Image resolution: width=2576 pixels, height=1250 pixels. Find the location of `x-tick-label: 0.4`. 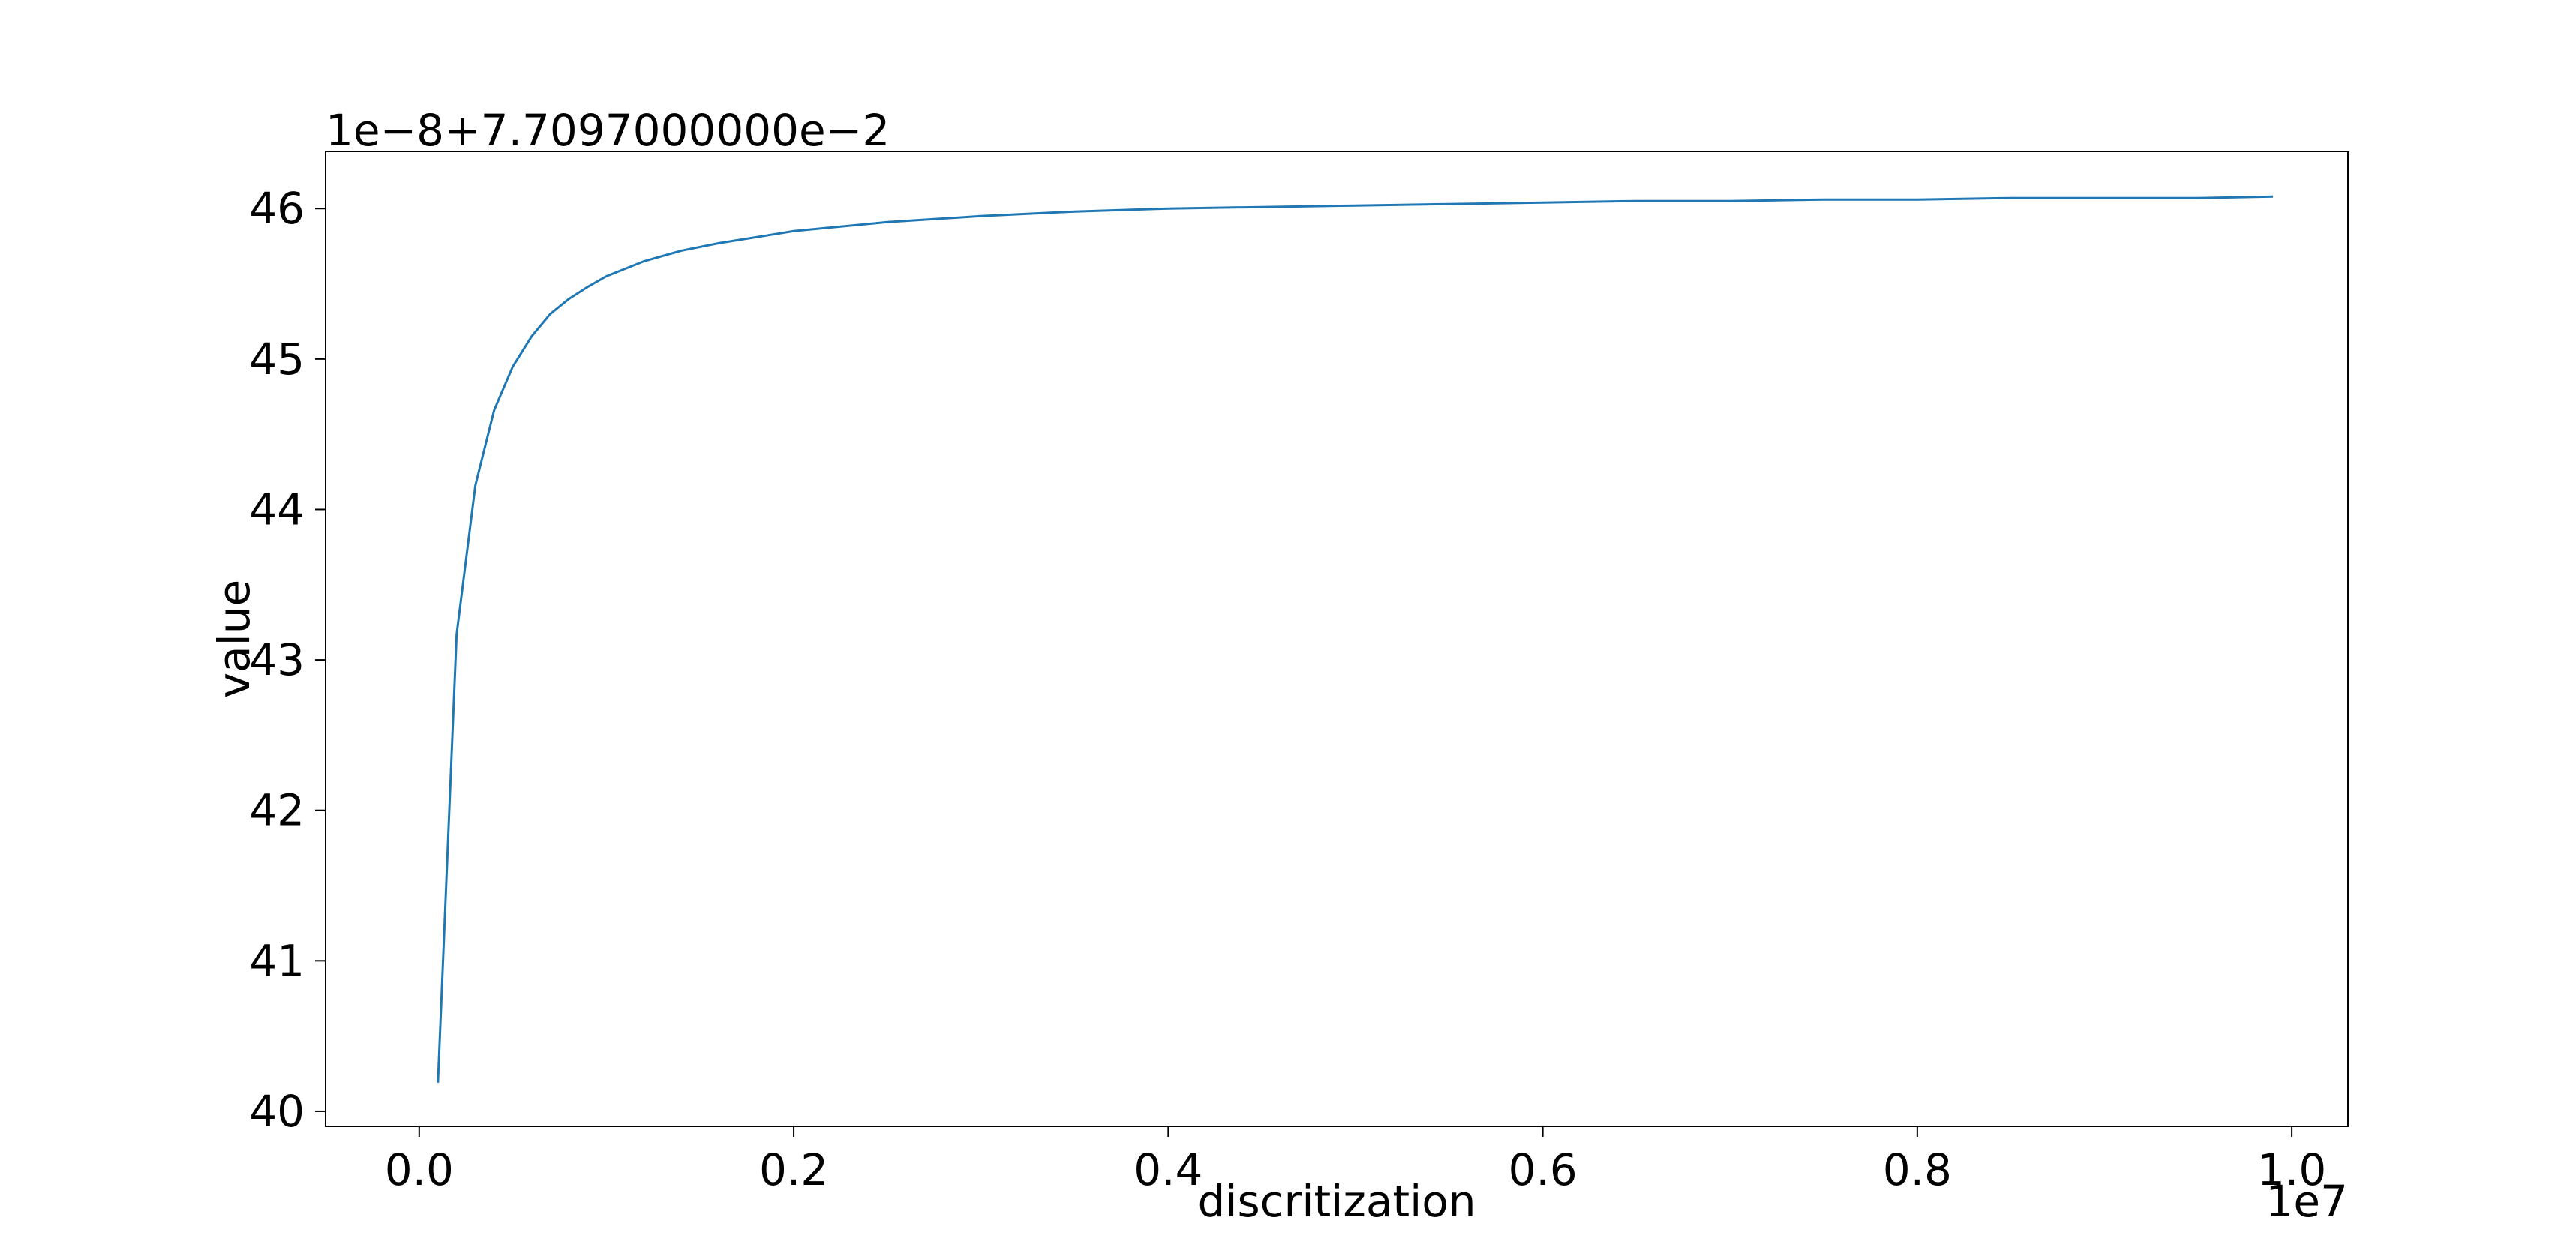

x-tick-label: 0.4 is located at coordinates (1167, 1169).